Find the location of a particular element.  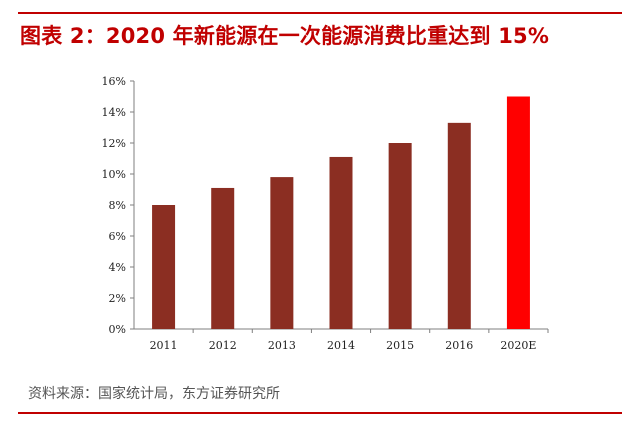

bar-2014 is located at coordinates (341, 242).